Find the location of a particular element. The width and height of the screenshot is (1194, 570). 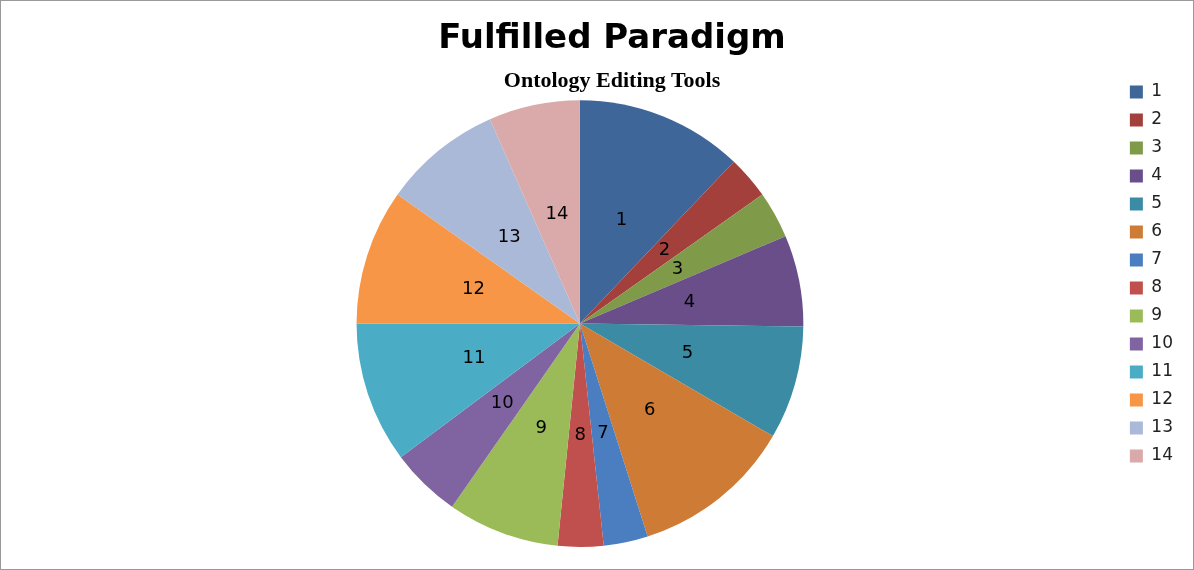

legend-label: 5 is located at coordinates (1157, 202).